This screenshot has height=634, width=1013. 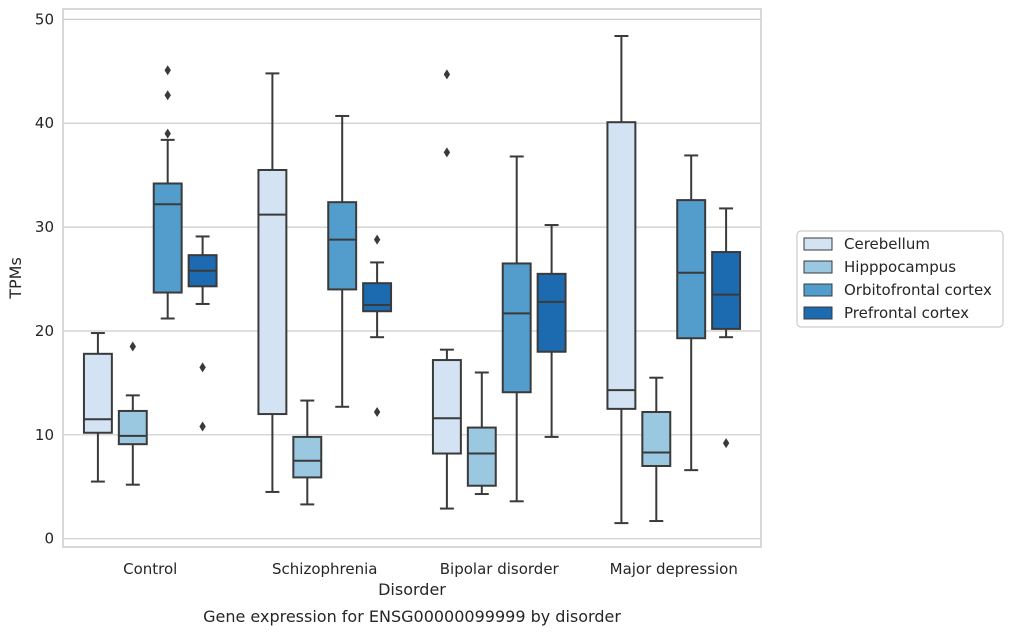 I want to click on y-axis-title: TPMs, so click(x=15, y=278).